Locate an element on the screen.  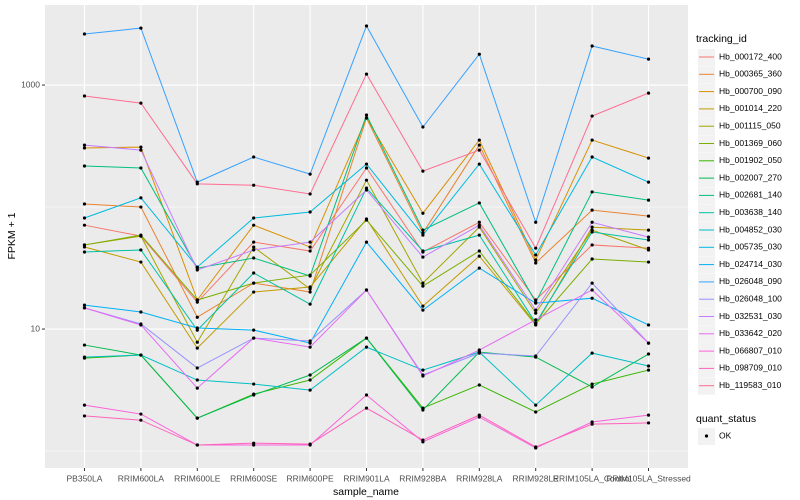
legend-label: Hb_026048_090 is located at coordinates (750, 281).